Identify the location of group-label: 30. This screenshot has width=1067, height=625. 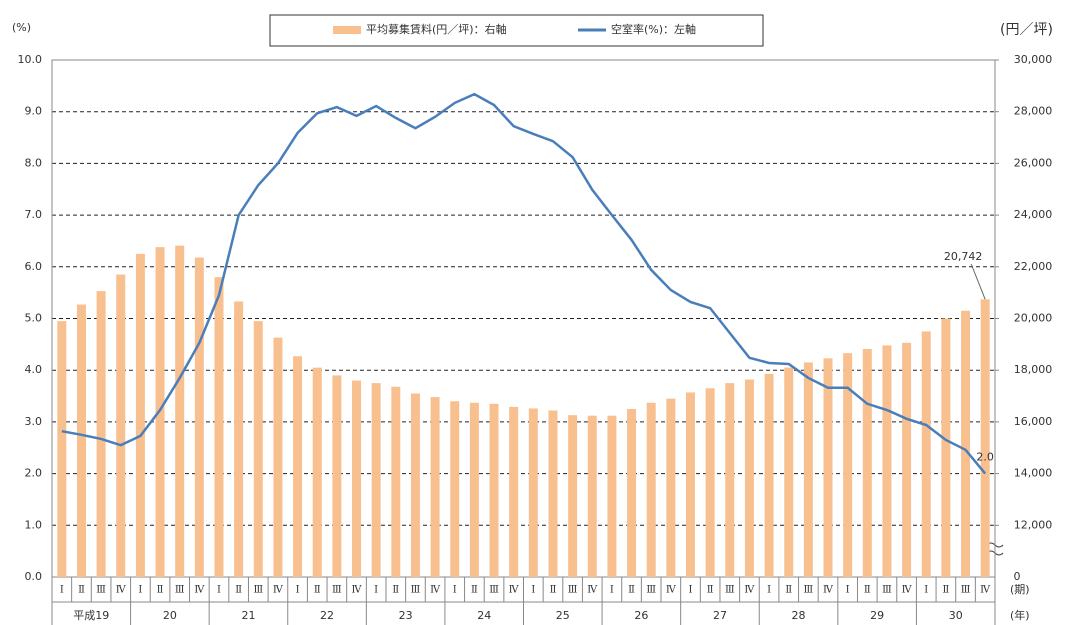
(956, 615).